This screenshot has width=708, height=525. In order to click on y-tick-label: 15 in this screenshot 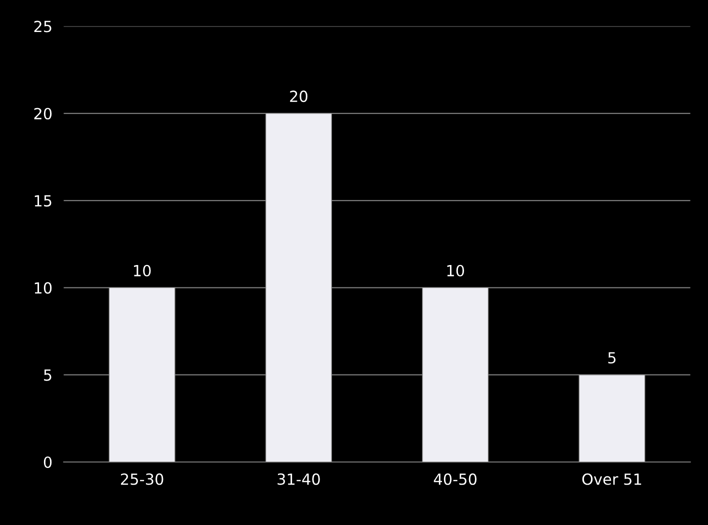, I will do `click(43, 201)`.